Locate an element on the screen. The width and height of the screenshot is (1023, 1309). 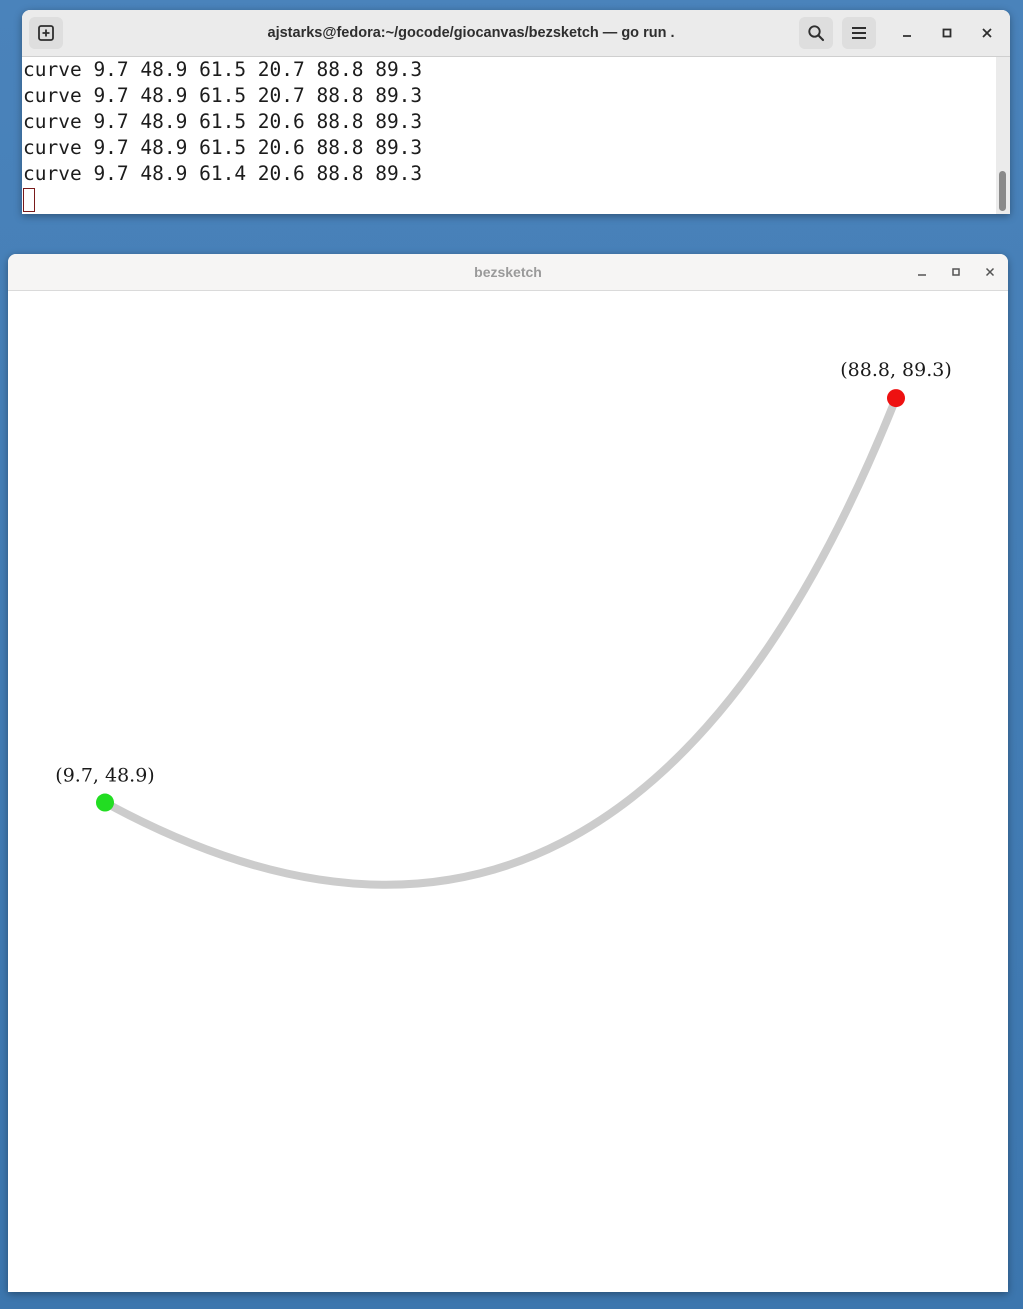
bezsketch-close-button is located at coordinates (990, 272).